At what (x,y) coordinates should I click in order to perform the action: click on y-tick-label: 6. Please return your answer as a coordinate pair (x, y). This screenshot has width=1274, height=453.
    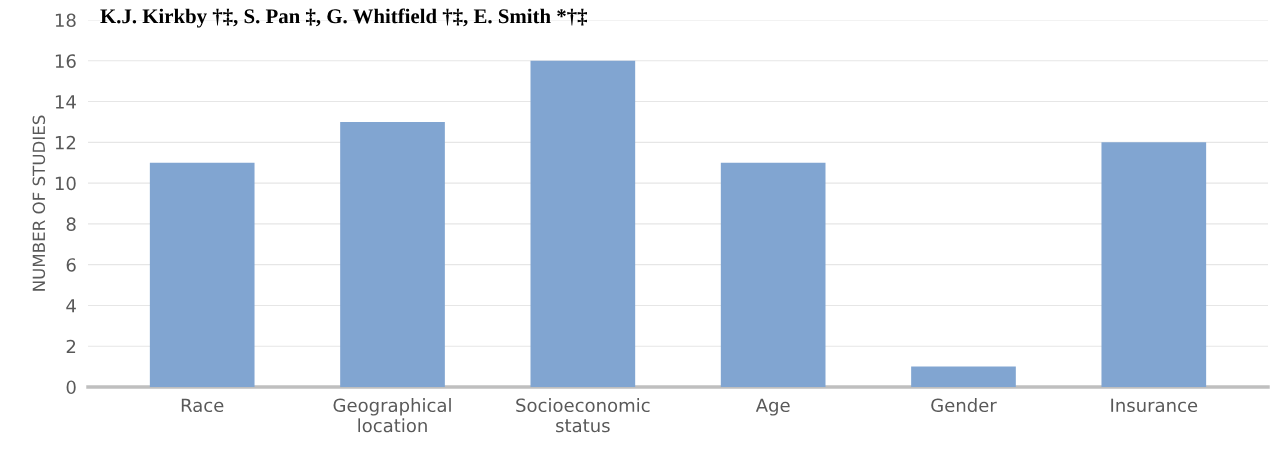
    Looking at the image, I should click on (71, 265).